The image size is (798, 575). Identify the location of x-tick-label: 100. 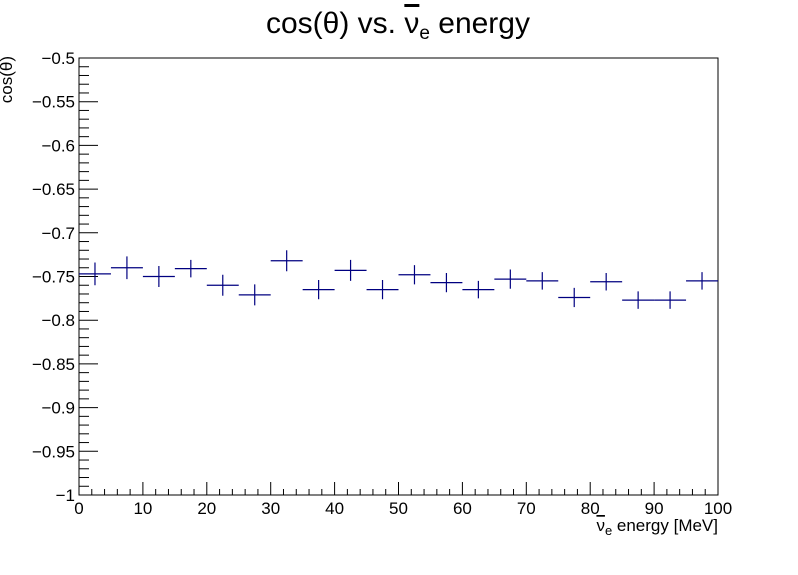
(718, 508).